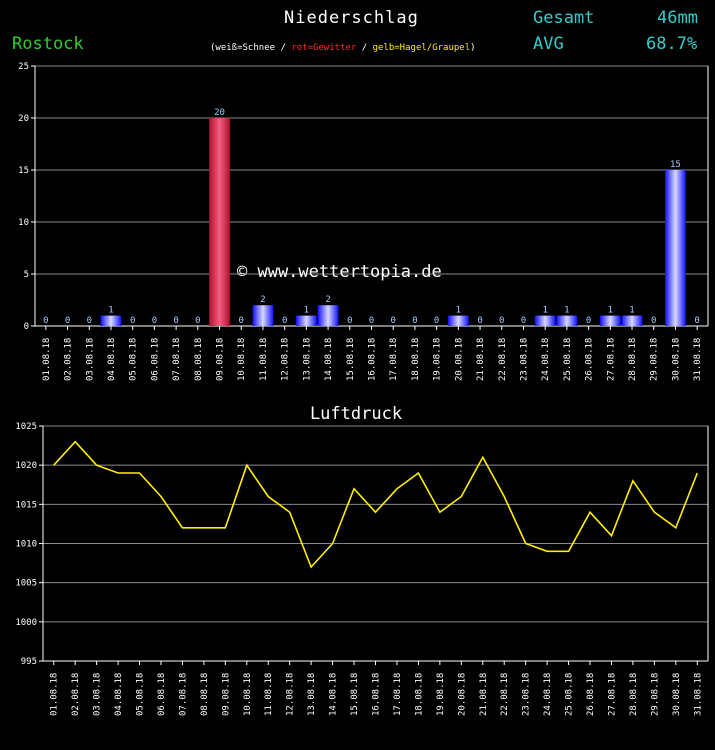  Describe the element at coordinates (334, 694) in the screenshot. I see `x-tick-label: 14.08.18` at that location.